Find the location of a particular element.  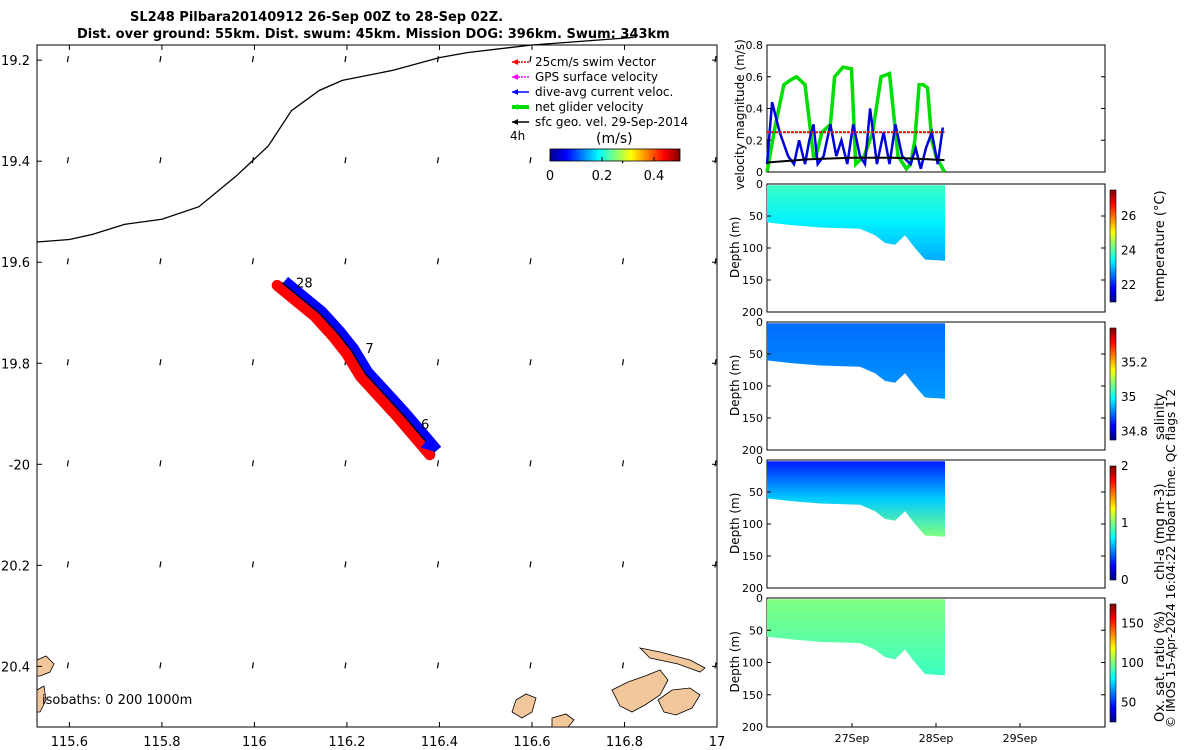

glider-track is located at coordinates (356, 368).